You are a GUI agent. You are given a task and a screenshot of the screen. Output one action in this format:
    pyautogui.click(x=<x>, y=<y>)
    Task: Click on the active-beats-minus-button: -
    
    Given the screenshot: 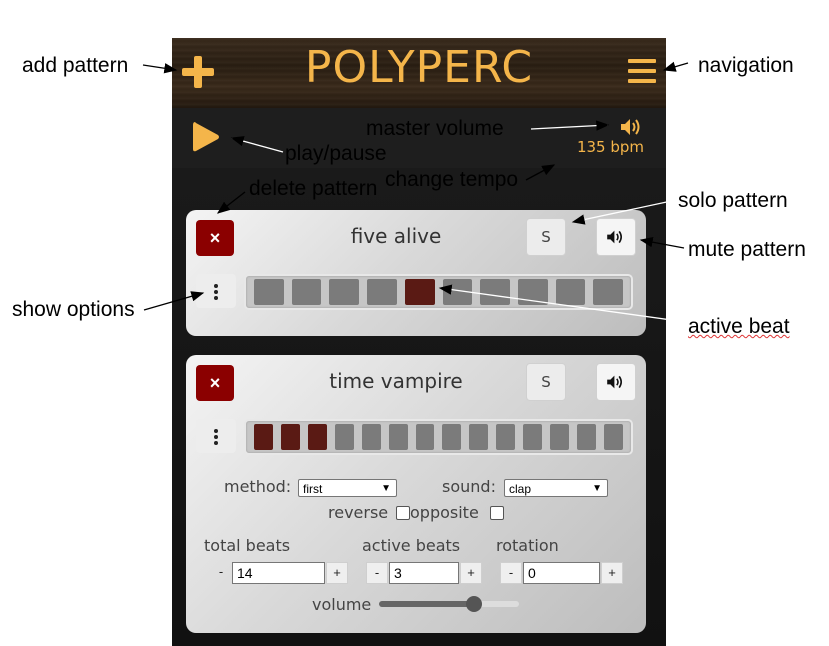 What is the action you would take?
    pyautogui.click(x=377, y=573)
    